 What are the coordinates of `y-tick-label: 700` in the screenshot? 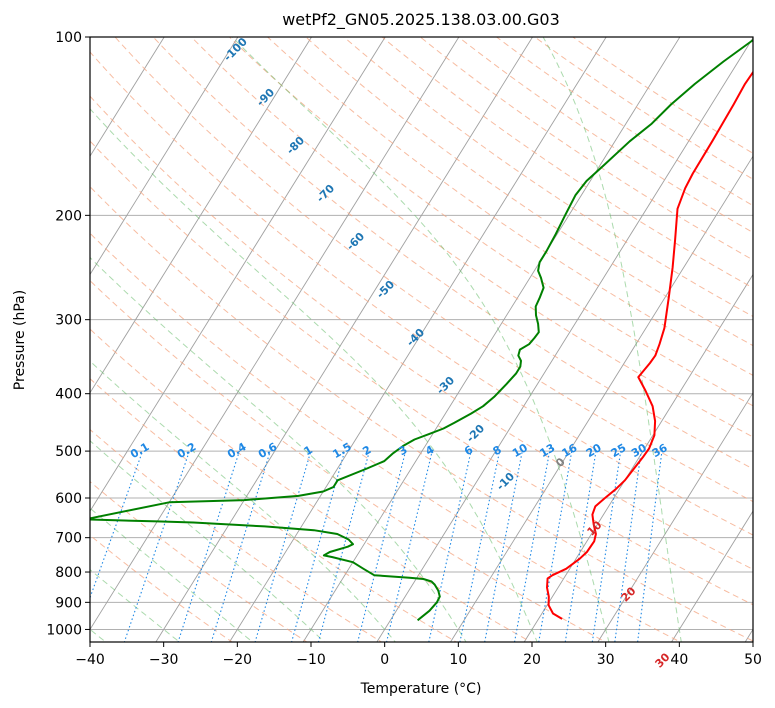 It's located at (68, 539).